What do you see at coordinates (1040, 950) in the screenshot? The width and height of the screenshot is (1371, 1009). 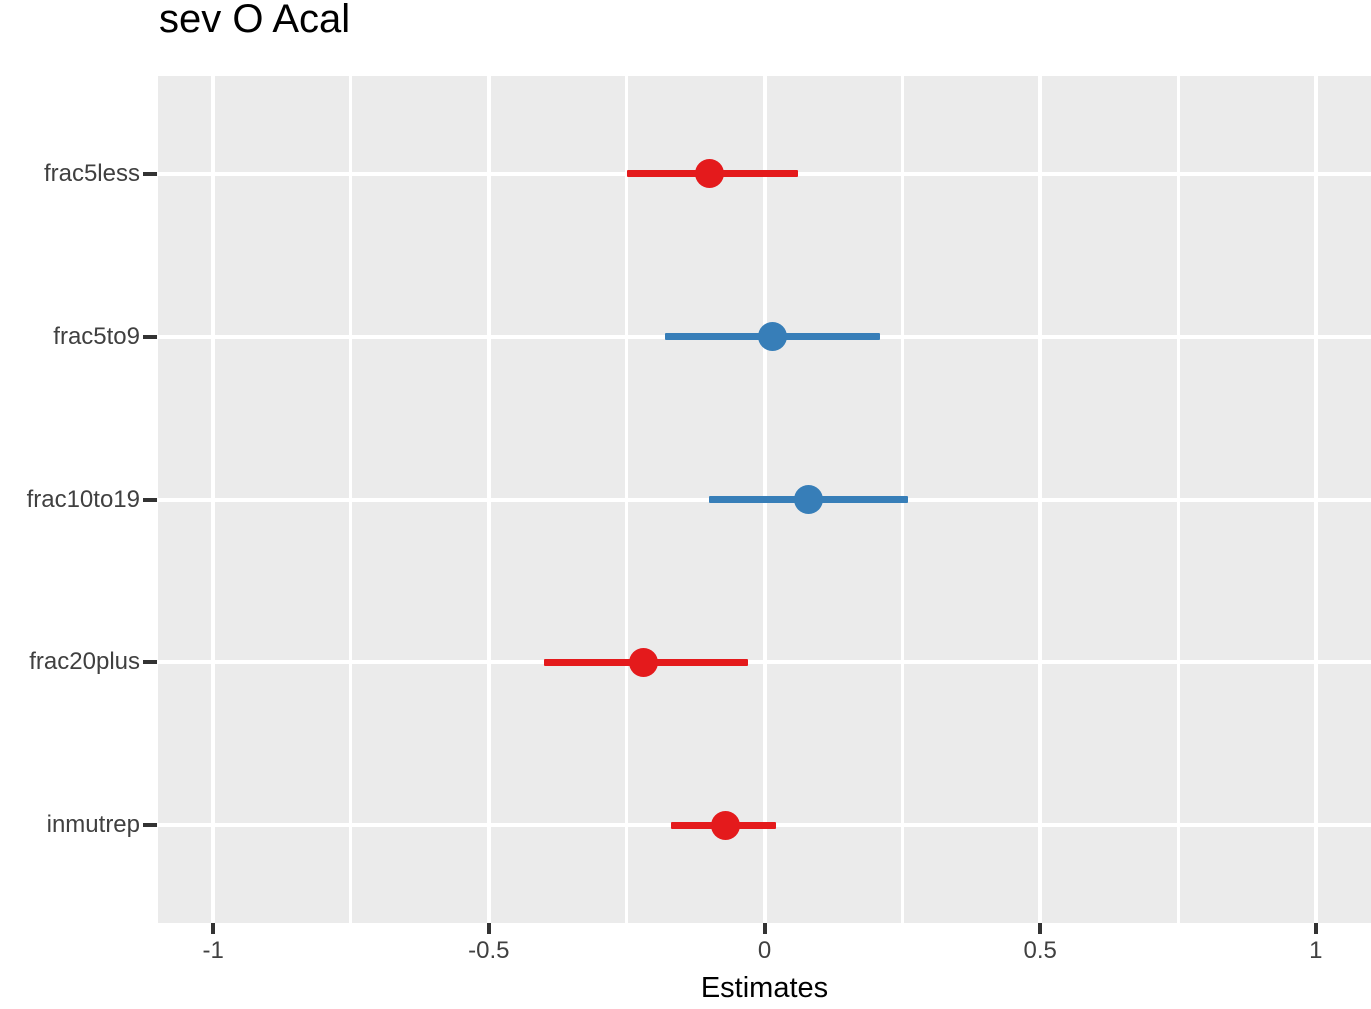 I see `x-tick-label: 0.5` at bounding box center [1040, 950].